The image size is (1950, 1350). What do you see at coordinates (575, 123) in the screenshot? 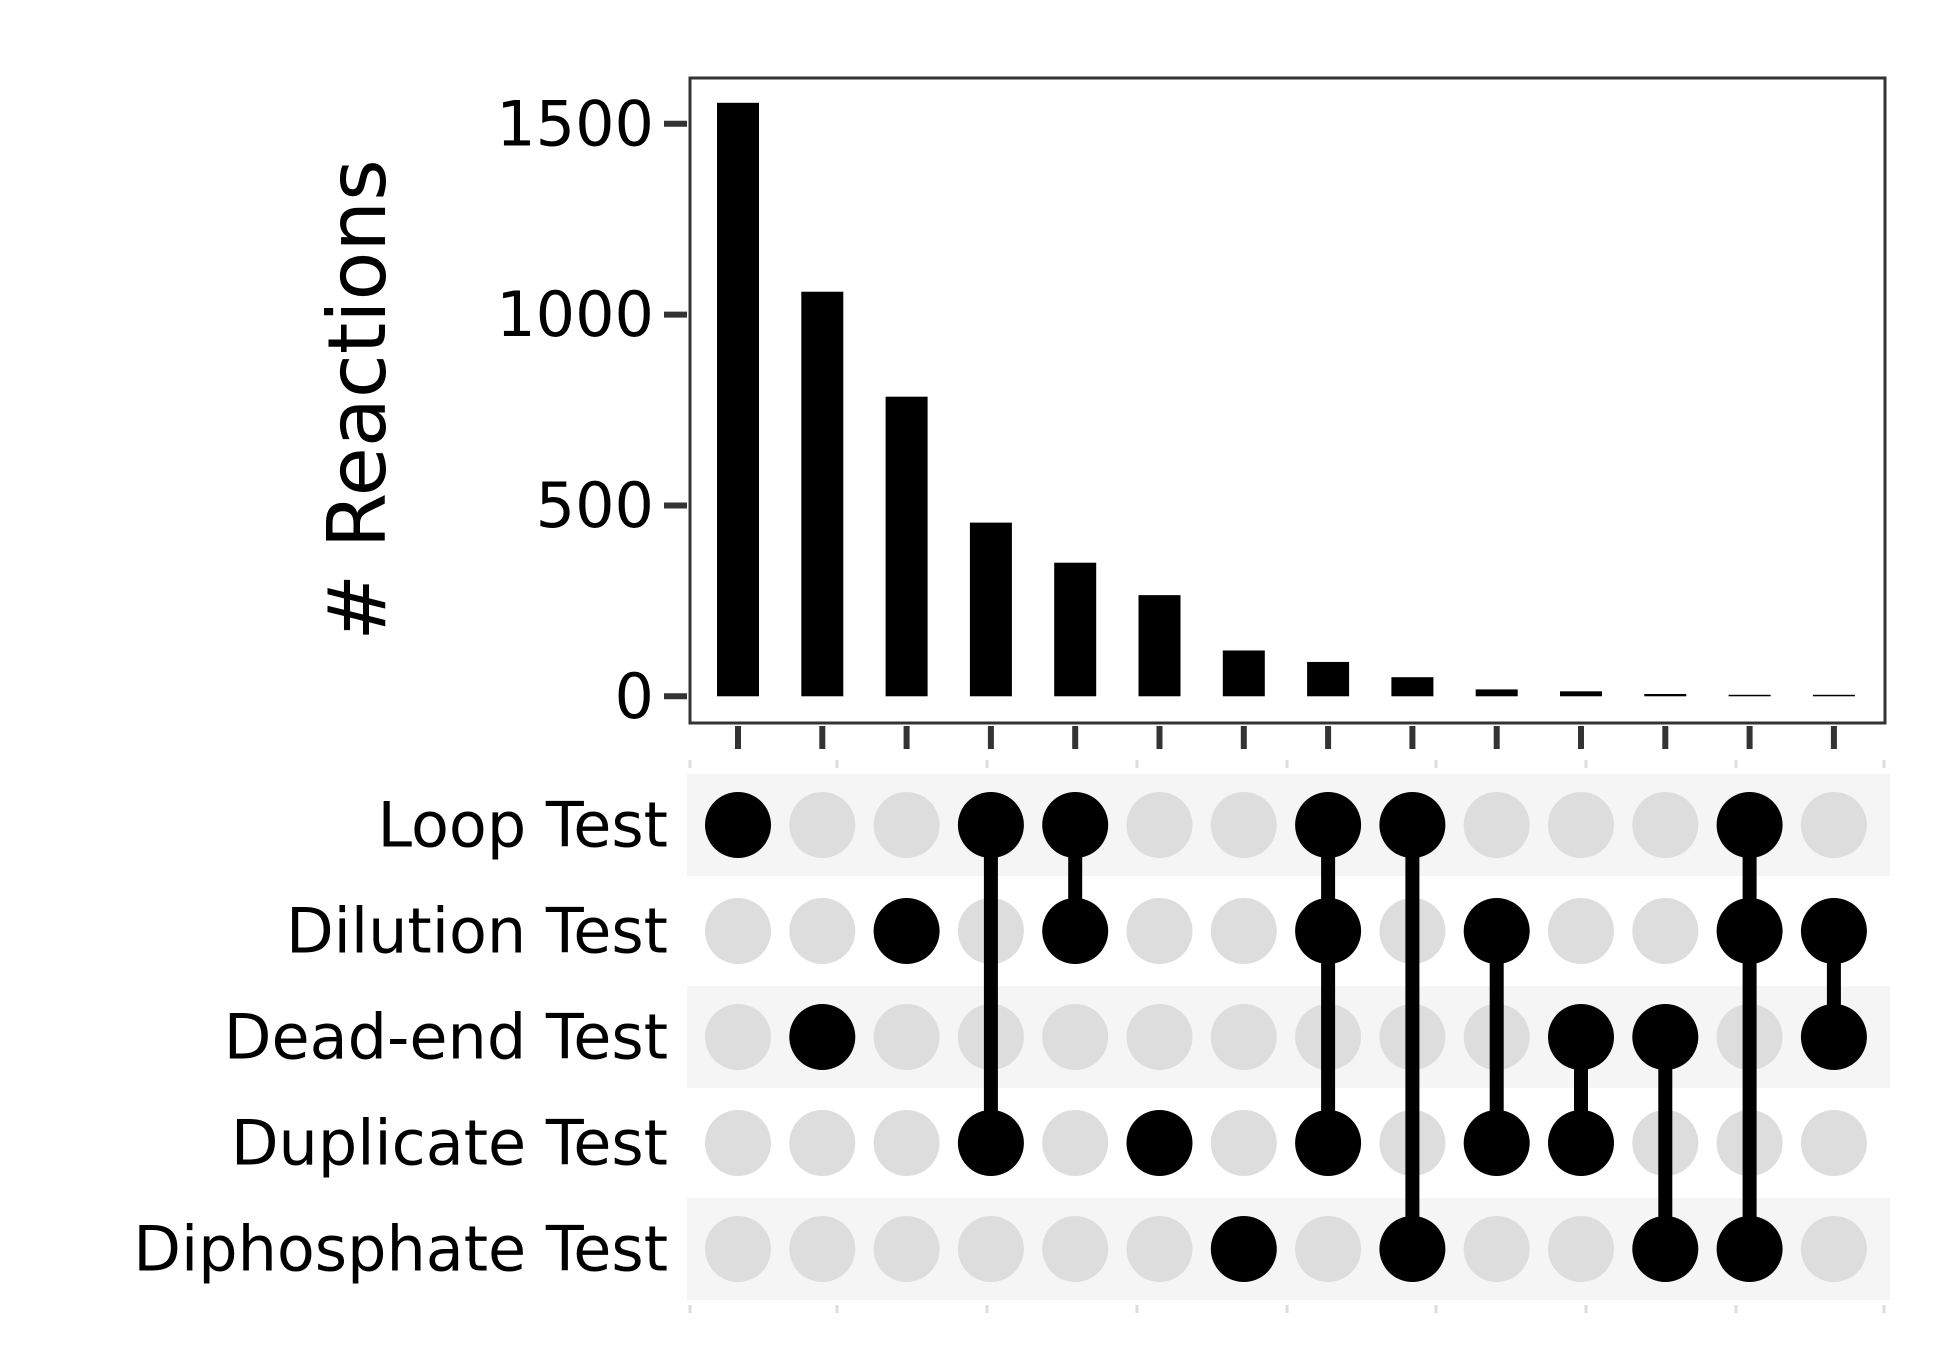
I see `y-tick-label: 1500` at bounding box center [575, 123].